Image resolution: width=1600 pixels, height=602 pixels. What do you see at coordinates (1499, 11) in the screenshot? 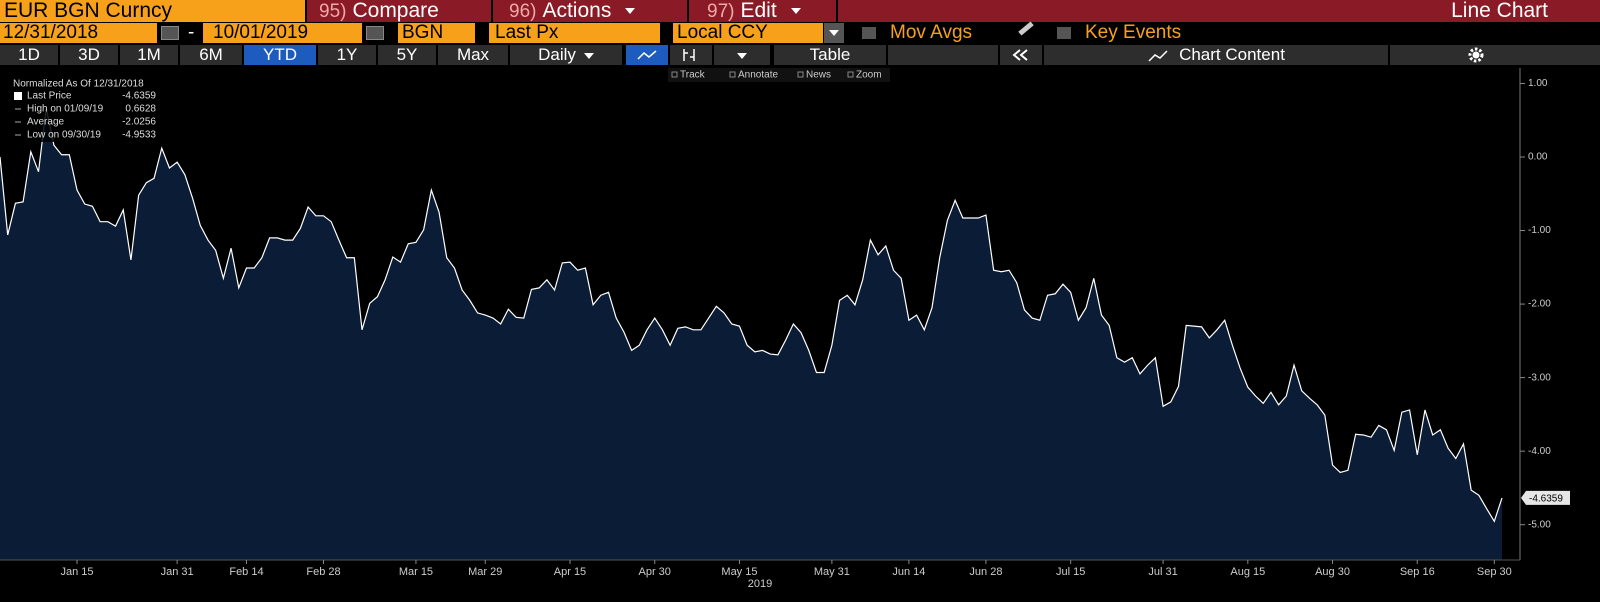
I see `view-title: Line Chart` at bounding box center [1499, 11].